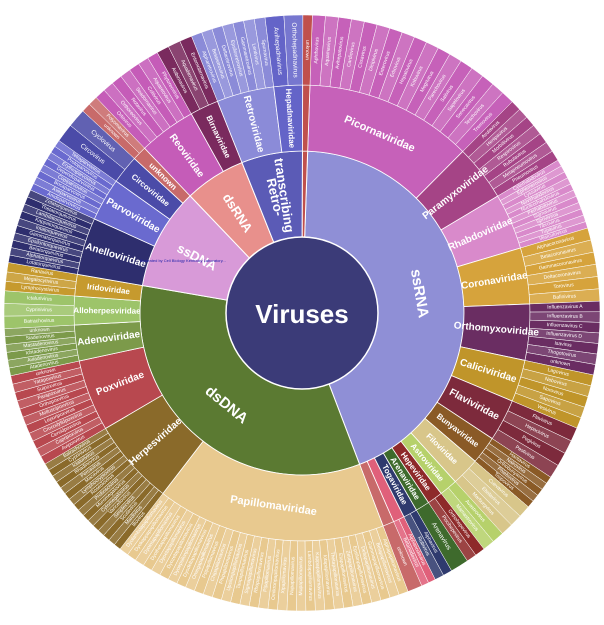 The image size is (604, 625). What do you see at coordinates (294, 50) in the screenshot?
I see `genus-label: Orthohepadnavirus` at bounding box center [294, 50].